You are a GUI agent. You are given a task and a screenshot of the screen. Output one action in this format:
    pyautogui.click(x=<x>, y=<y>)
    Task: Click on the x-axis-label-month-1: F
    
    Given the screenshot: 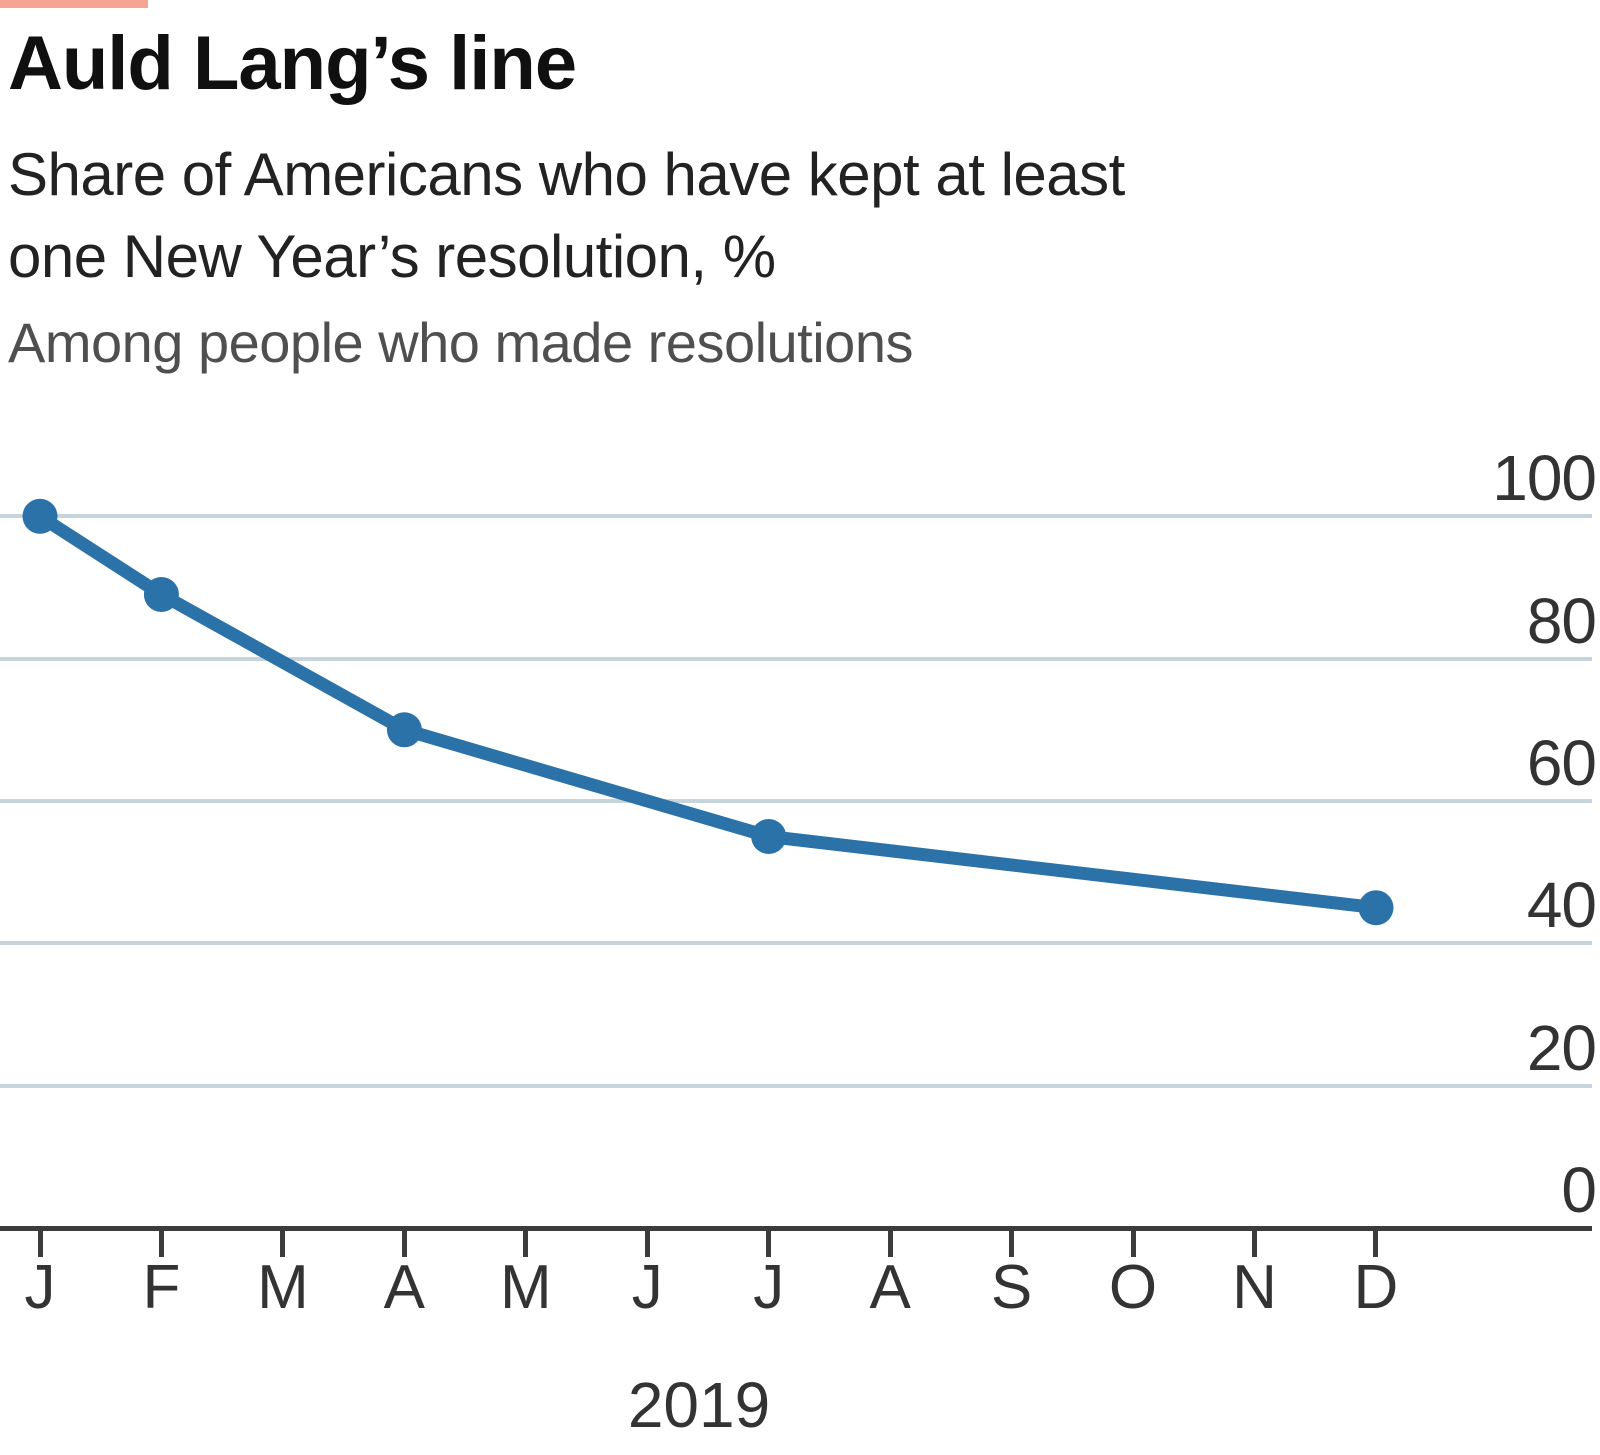 What is the action you would take?
    pyautogui.click(x=161, y=1287)
    